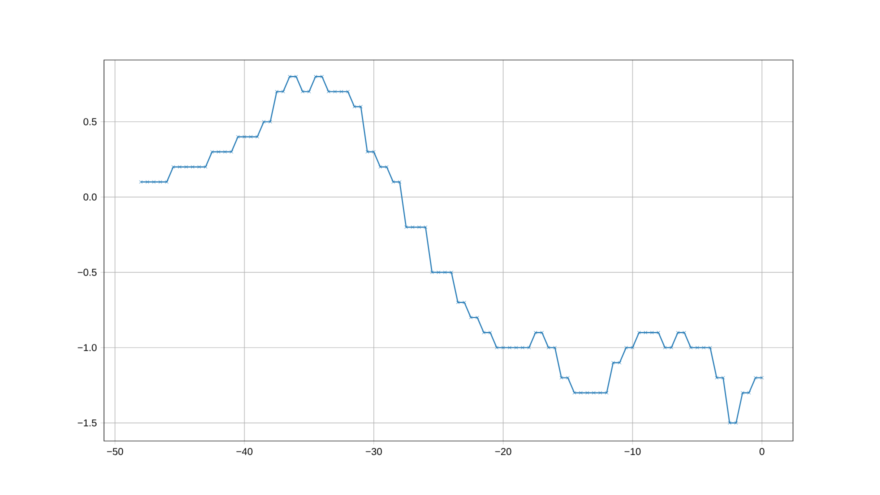 This screenshot has height=495, width=880. Describe the element at coordinates (87, 272) in the screenshot. I see `y-tick-label: −0.5` at that location.